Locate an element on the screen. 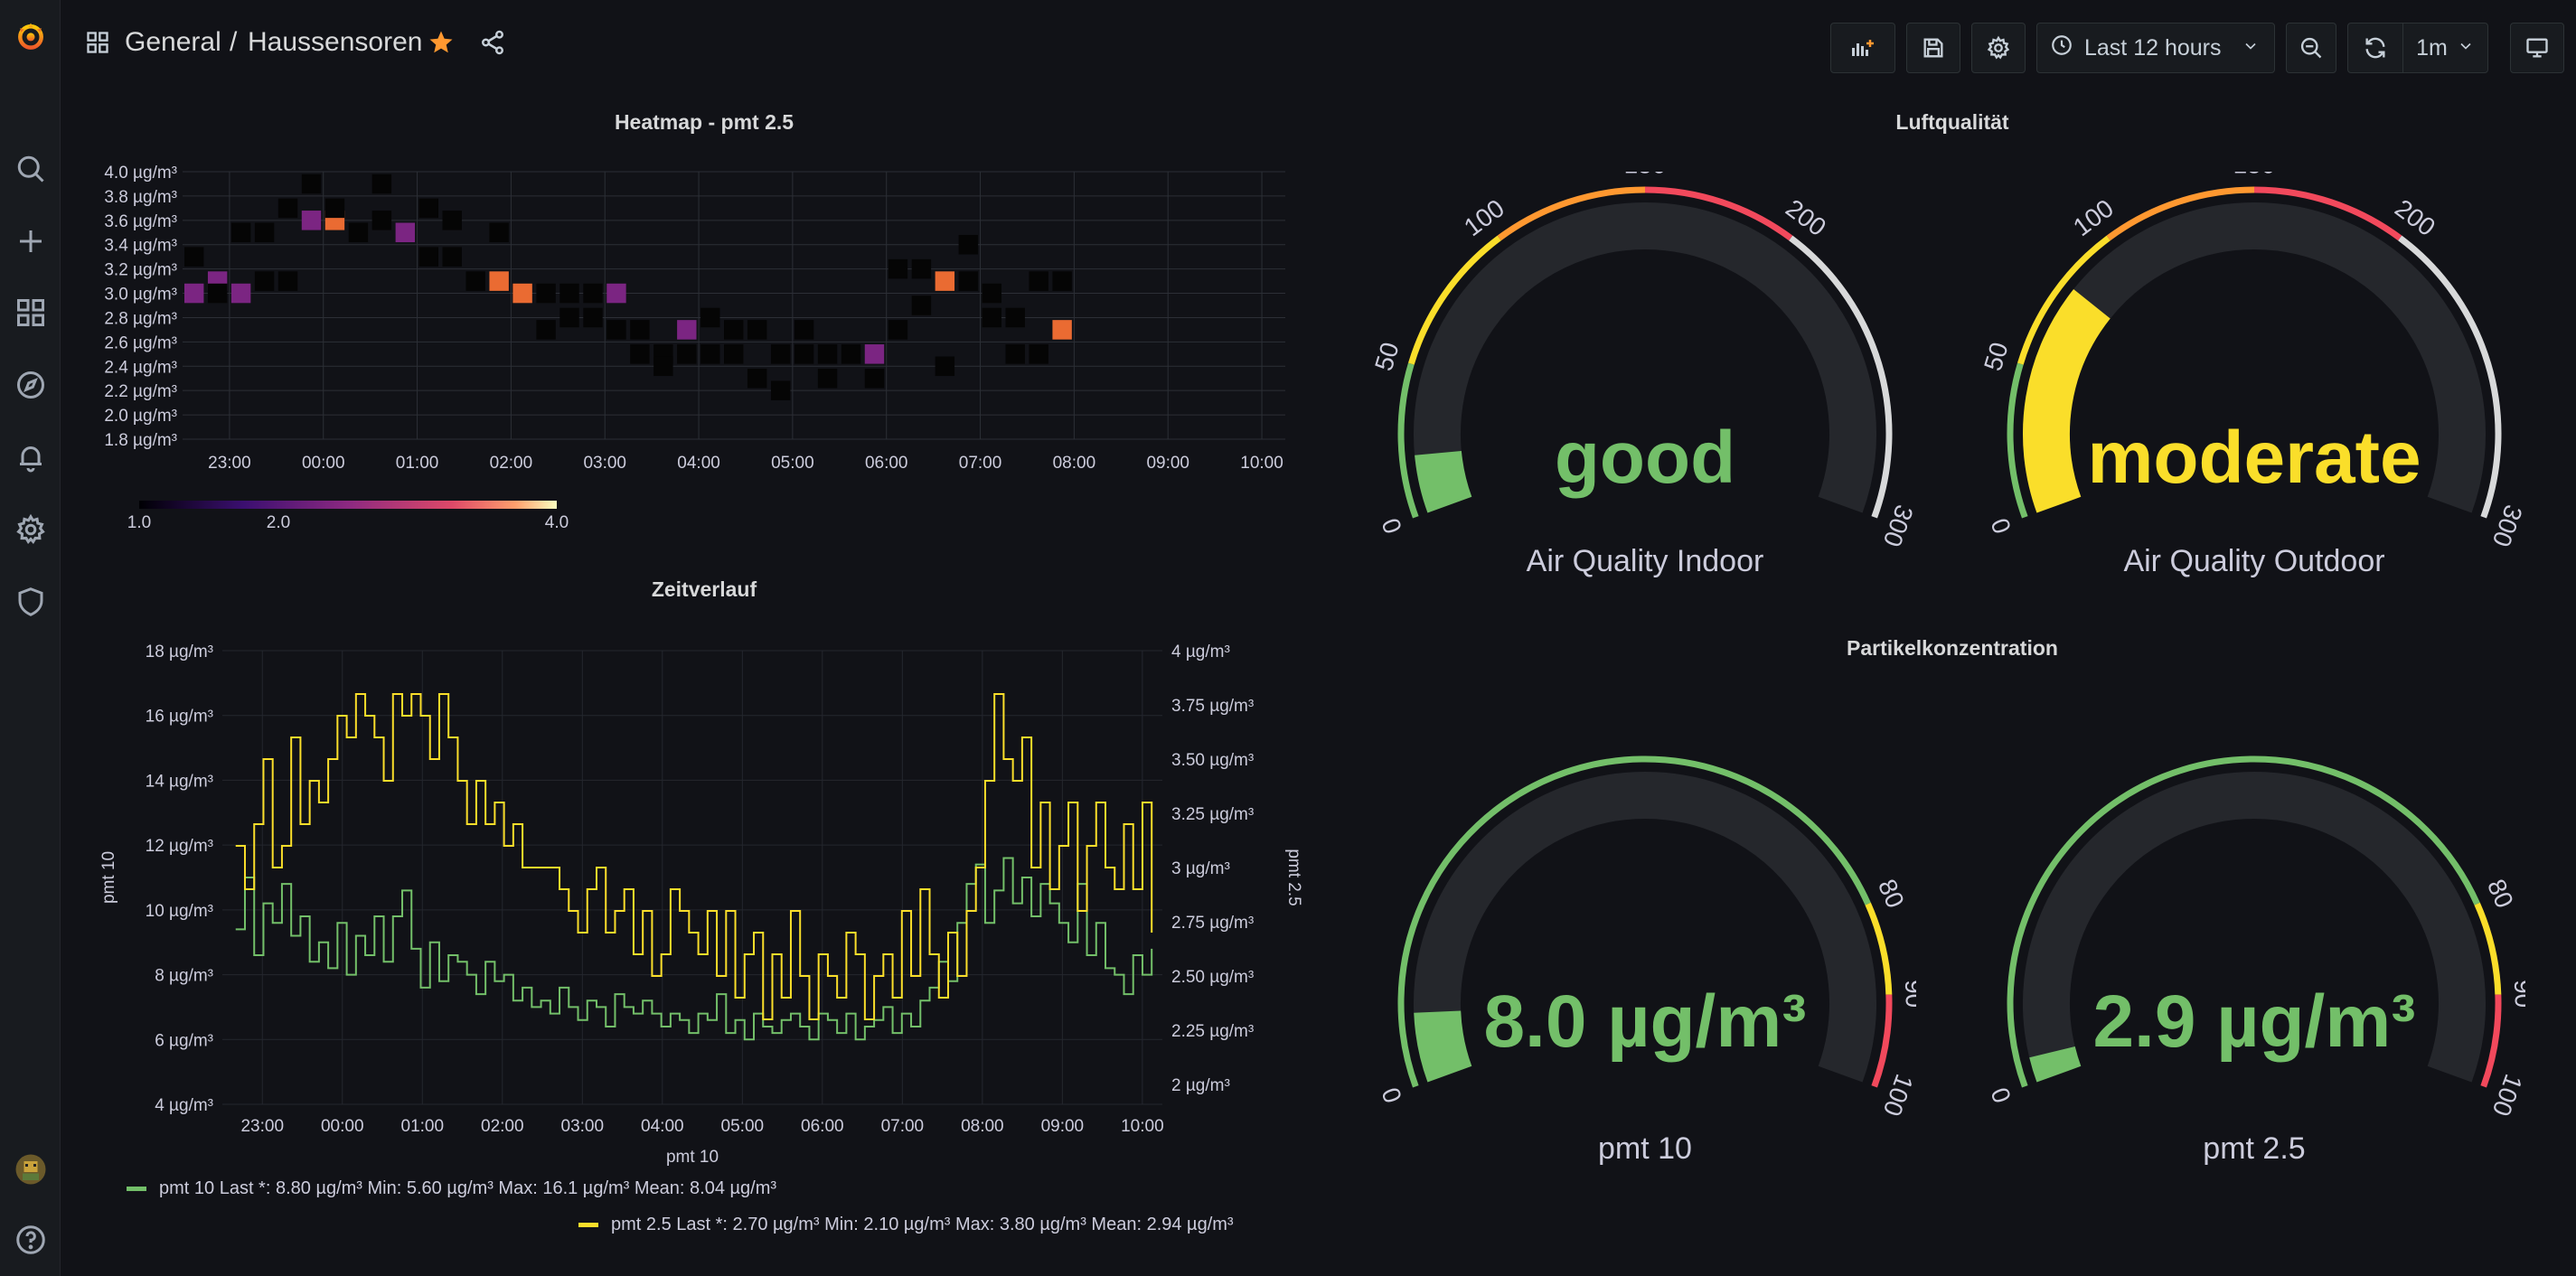  ts-x-tick: 00:00 is located at coordinates (342, 1126).